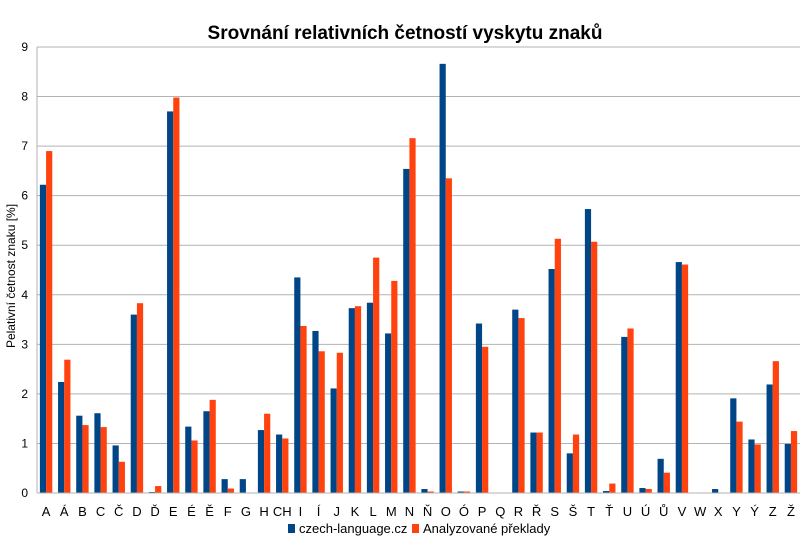 The height and width of the screenshot is (546, 810). Describe the element at coordinates (173, 511) in the screenshot. I see `x-category-label: E` at that location.